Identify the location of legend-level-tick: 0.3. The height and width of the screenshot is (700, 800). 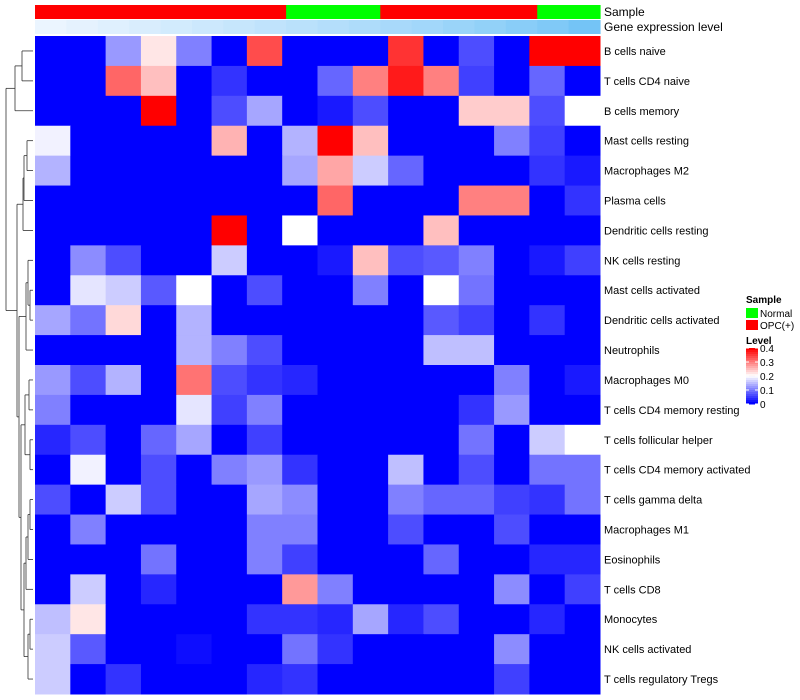
(767, 363).